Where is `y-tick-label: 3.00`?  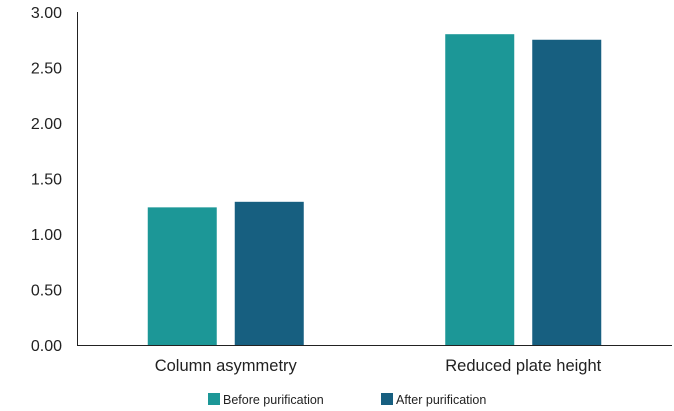
y-tick-label: 3.00 is located at coordinates (46, 13).